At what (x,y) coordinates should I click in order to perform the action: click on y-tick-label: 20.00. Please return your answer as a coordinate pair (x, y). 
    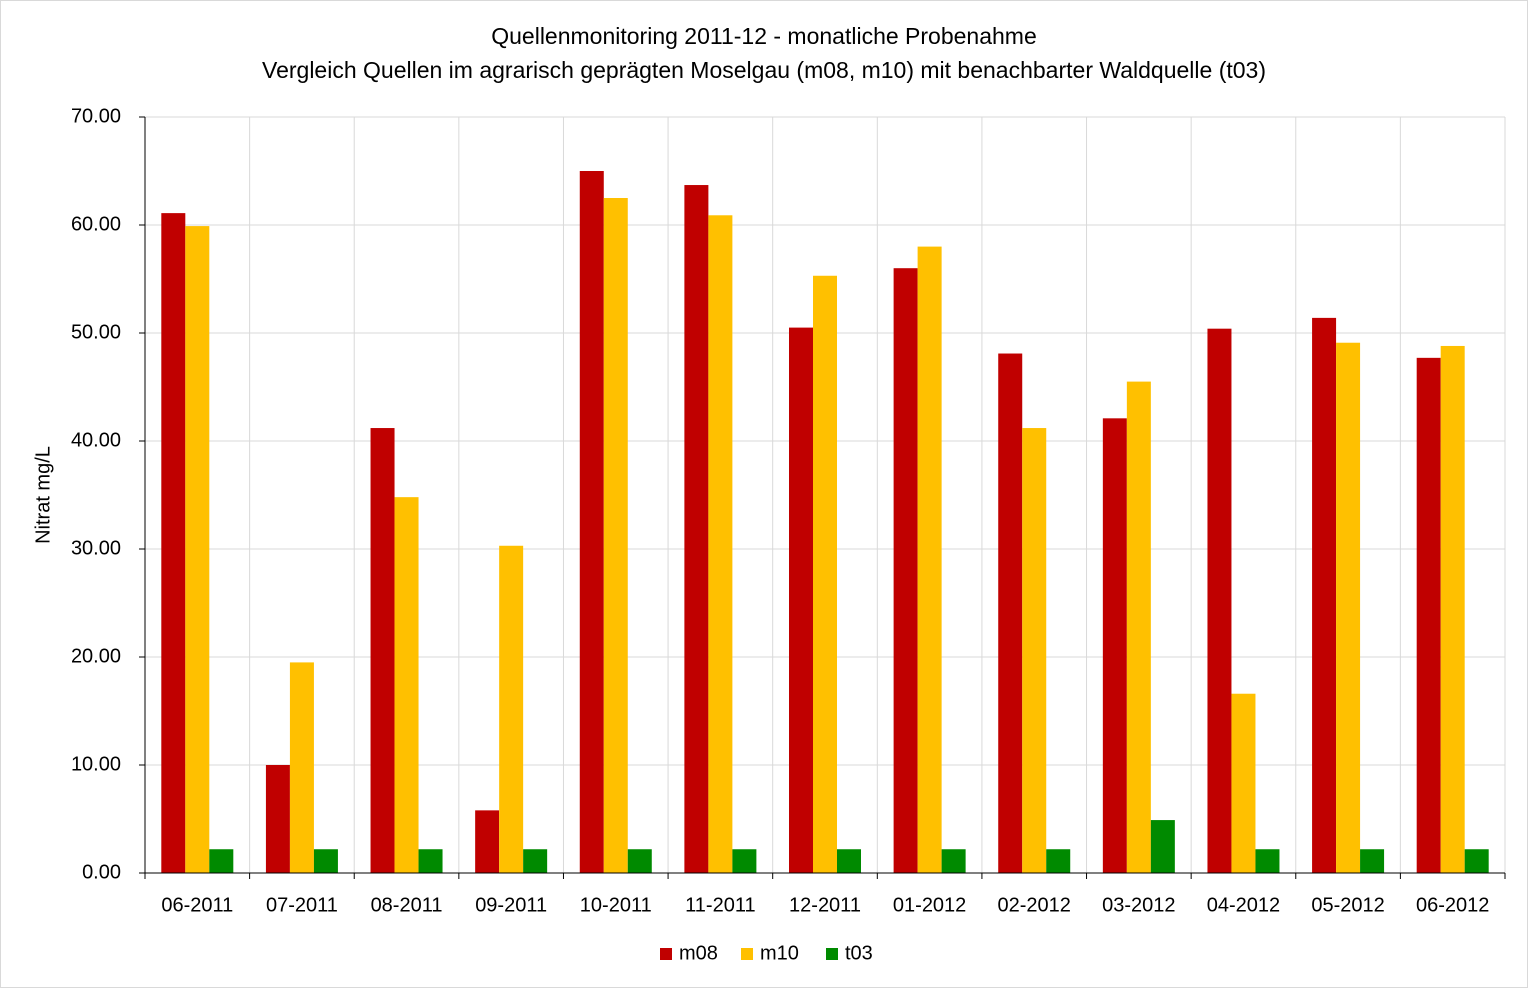
    Looking at the image, I should click on (96, 656).